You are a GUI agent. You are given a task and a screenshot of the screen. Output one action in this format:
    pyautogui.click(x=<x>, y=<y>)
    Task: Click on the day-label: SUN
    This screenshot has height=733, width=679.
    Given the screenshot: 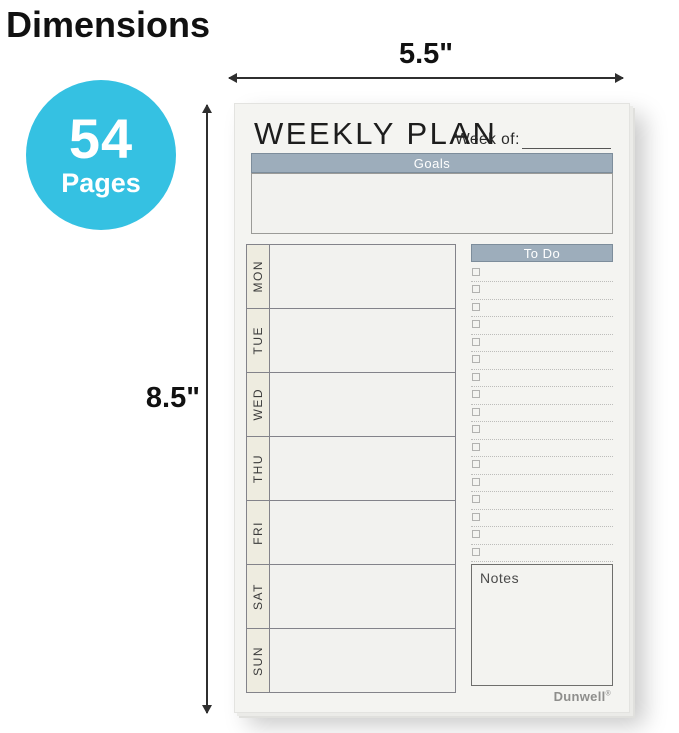 What is the action you would take?
    pyautogui.click(x=258, y=660)
    